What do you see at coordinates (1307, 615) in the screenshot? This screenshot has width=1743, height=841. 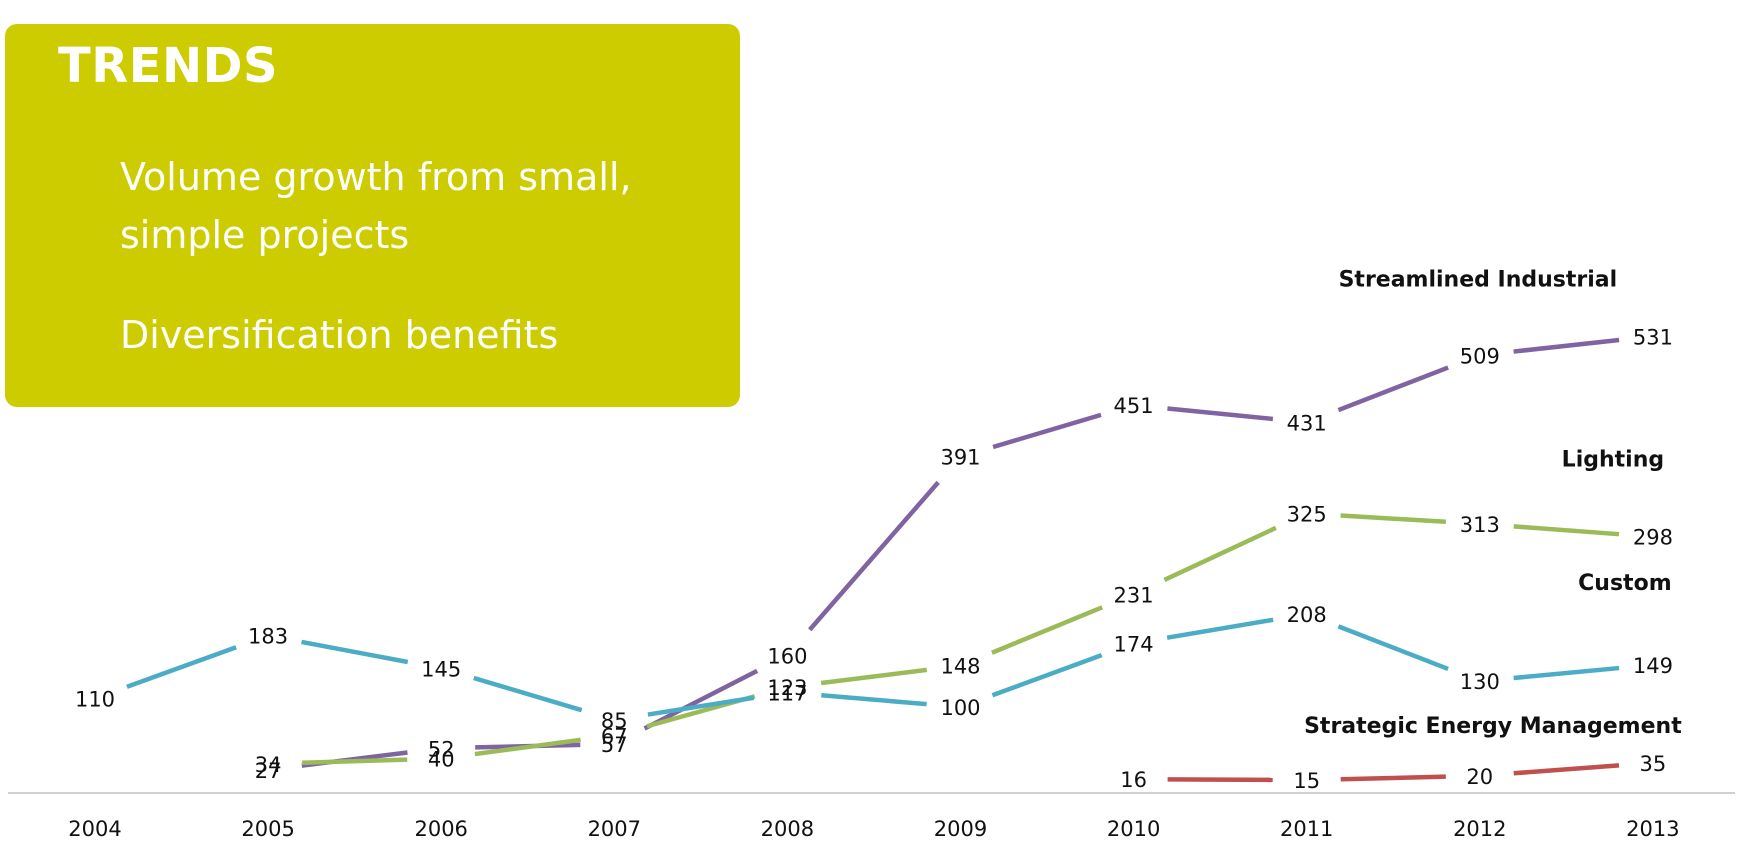 I see `data-label-custom-2011: 208` at bounding box center [1307, 615].